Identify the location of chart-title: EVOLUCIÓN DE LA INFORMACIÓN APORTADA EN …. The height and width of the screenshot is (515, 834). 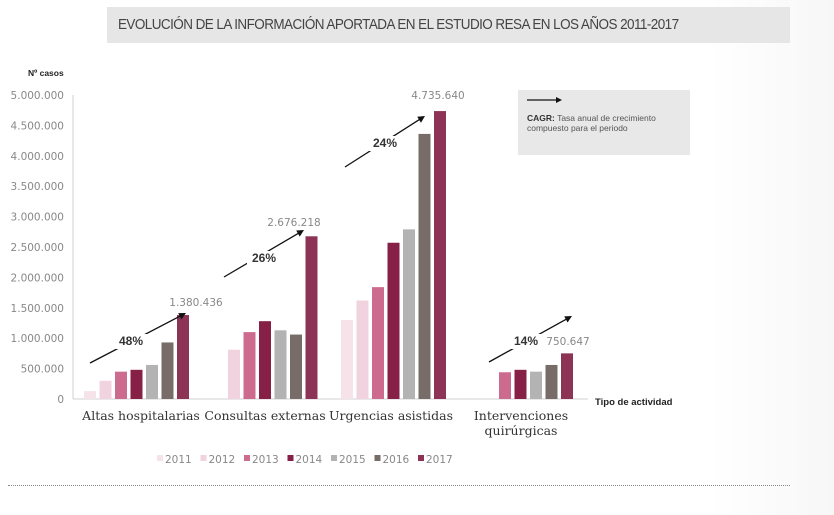
(398, 25).